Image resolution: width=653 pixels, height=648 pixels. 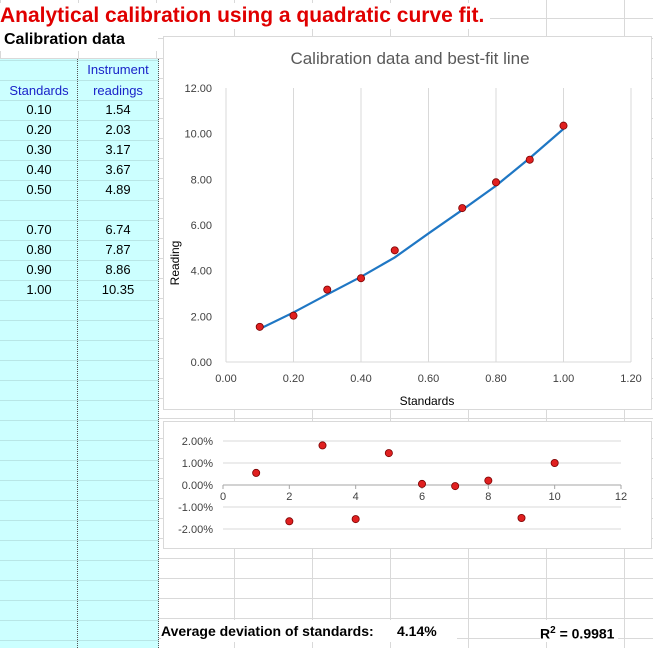 What do you see at coordinates (118, 289) in the screenshot?
I see `reading-cell: 10.35` at bounding box center [118, 289].